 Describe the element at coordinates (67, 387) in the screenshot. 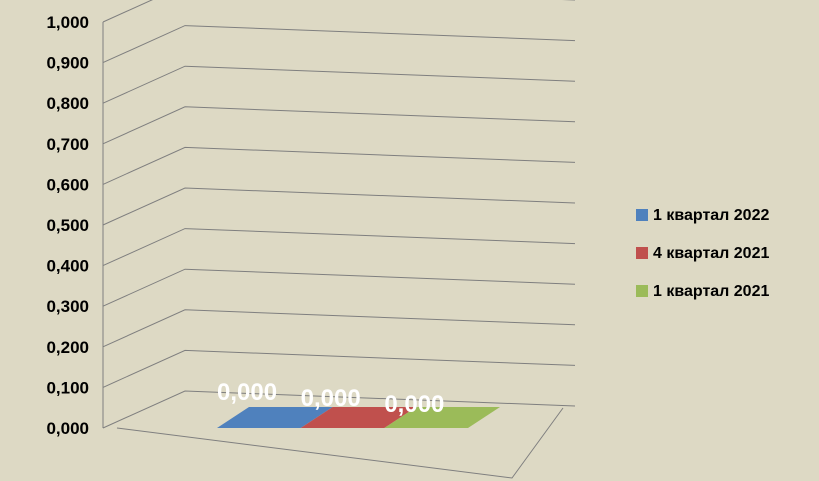

I see `y-tick-label: 0,100` at that location.